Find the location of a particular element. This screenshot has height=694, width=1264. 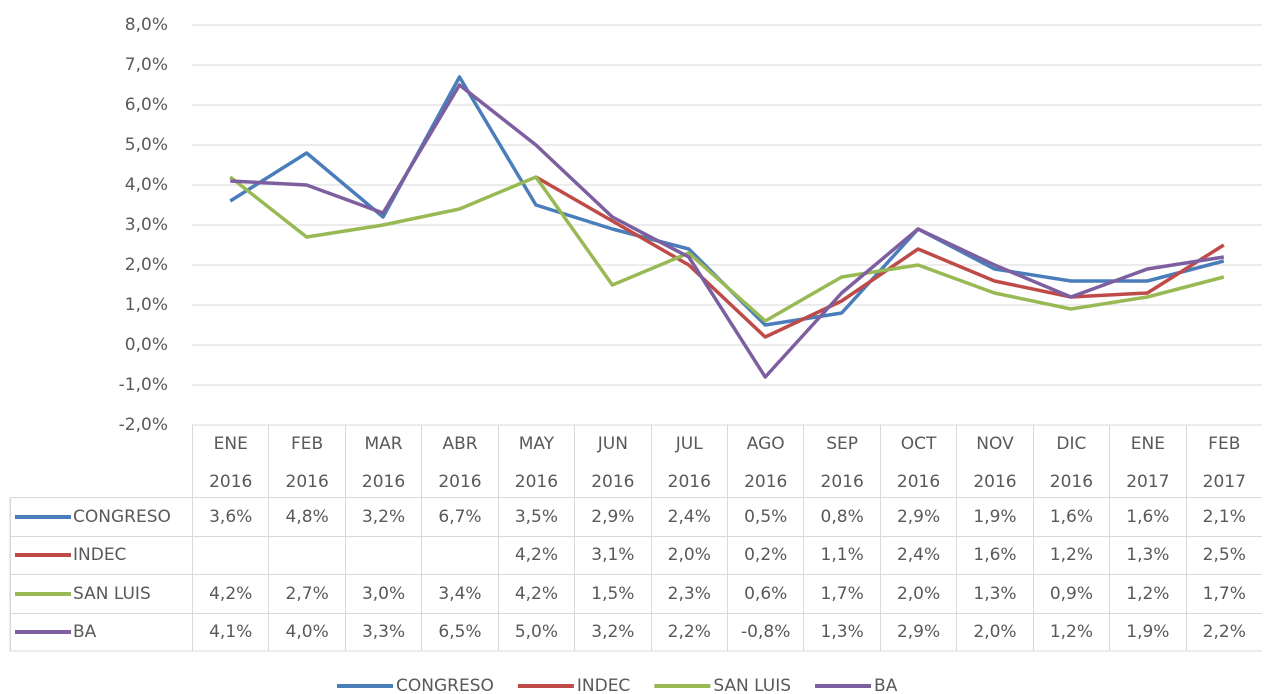

x-tick-label: ENE 2017 is located at coordinates (1147, 463).